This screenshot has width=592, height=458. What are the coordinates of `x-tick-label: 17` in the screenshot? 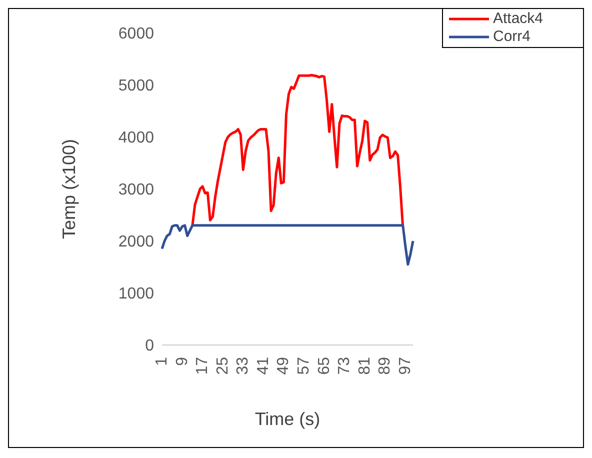 It's located at (203, 365).